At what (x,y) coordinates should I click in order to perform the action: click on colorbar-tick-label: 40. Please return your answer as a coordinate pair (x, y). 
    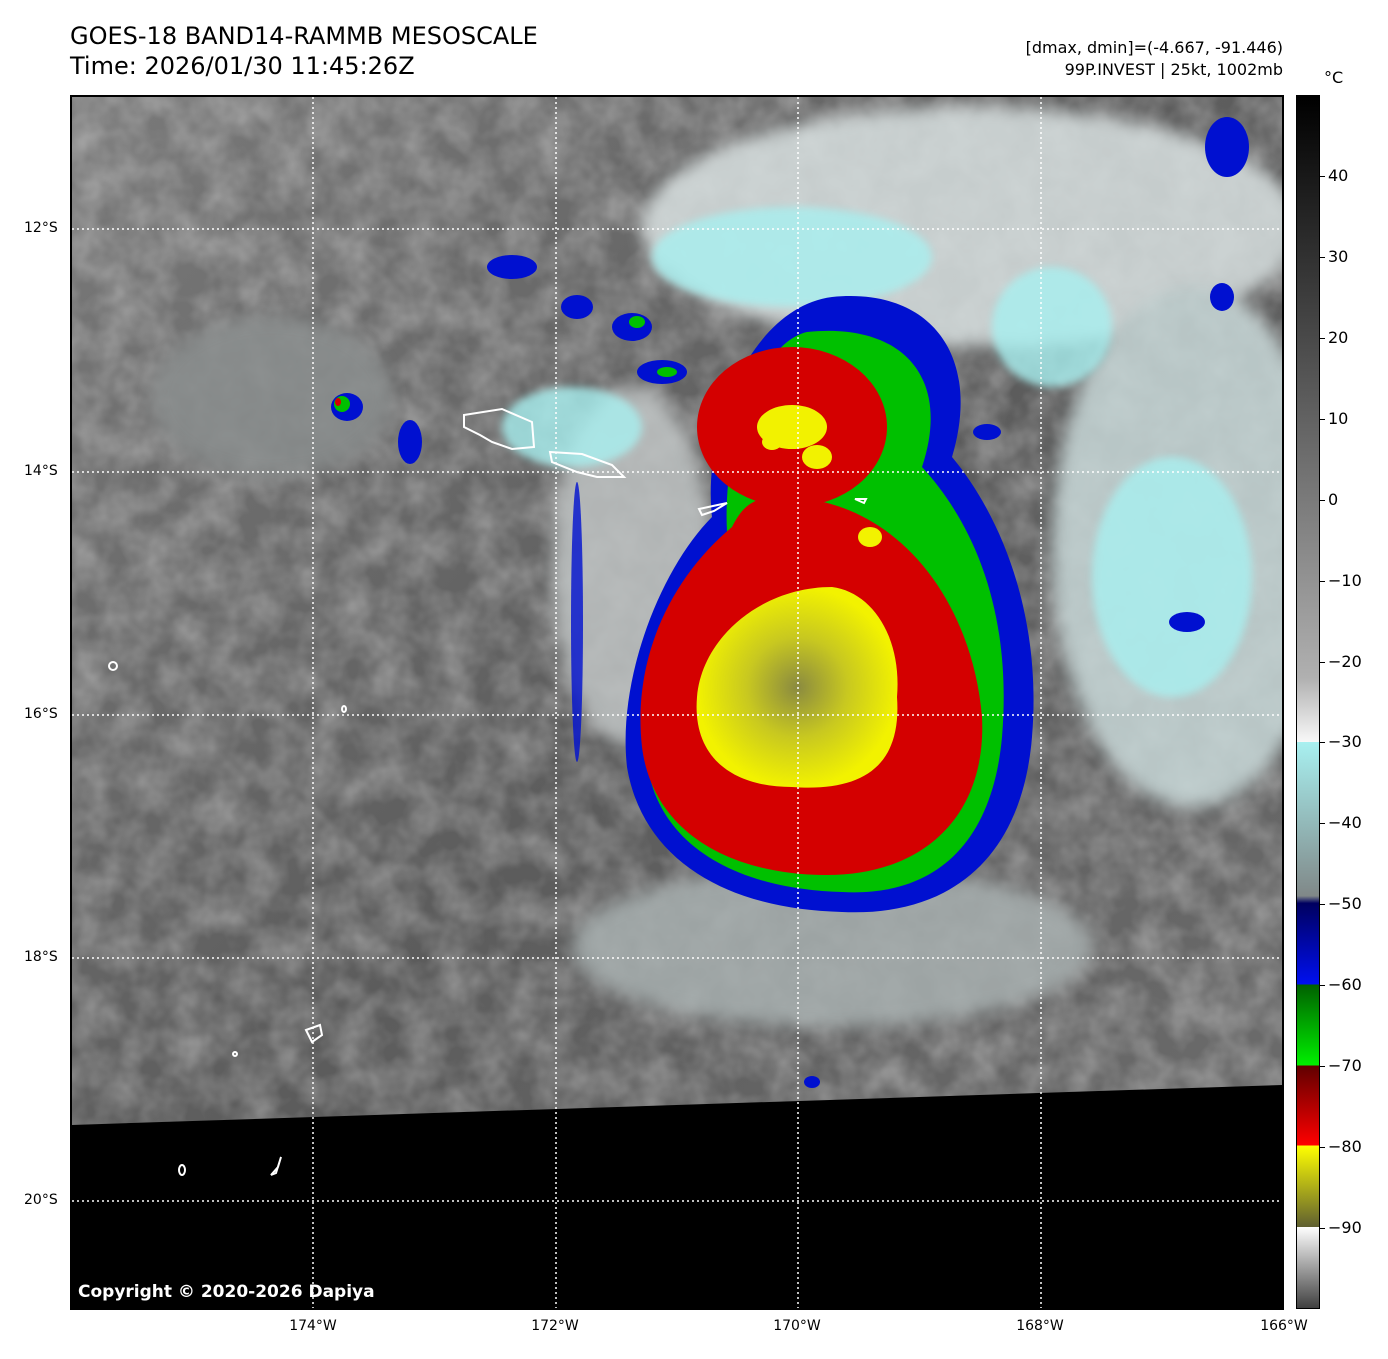
    Looking at the image, I should click on (1338, 175).